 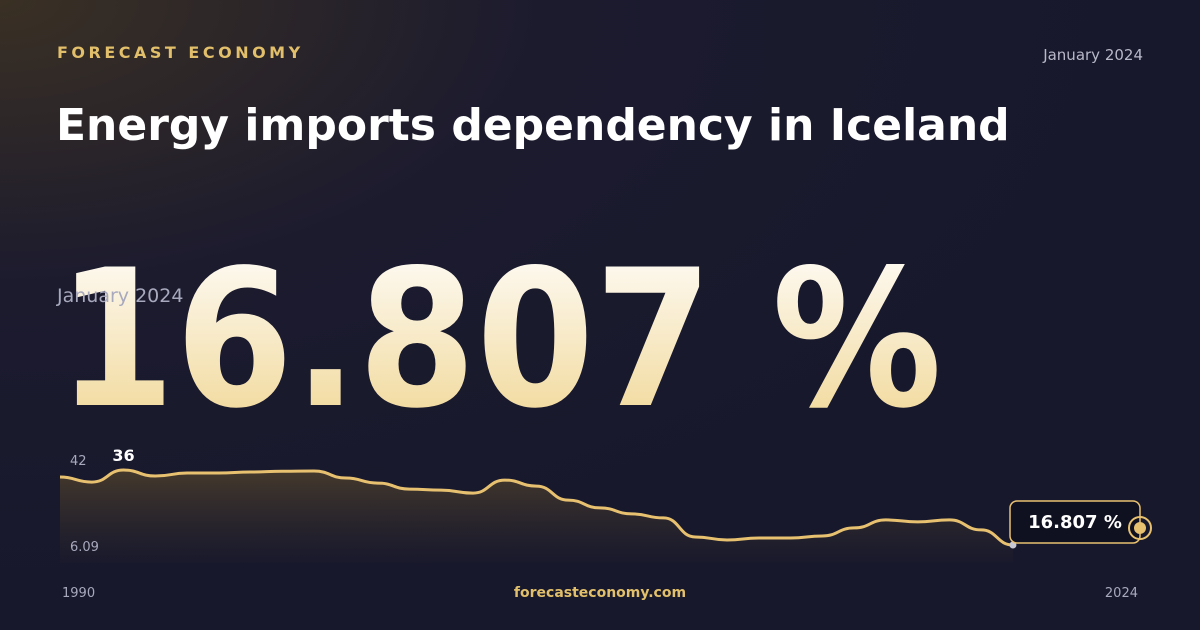 What do you see at coordinates (1121, 593) in the screenshot?
I see `x-tick-label: 2024` at bounding box center [1121, 593].